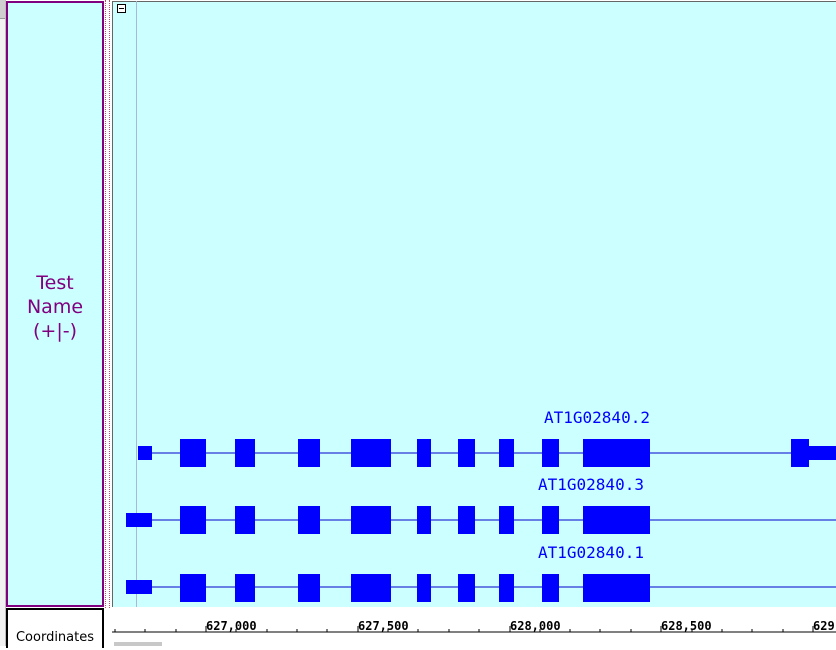 This screenshot has height=650, width=836. Describe the element at coordinates (231, 626) in the screenshot. I see `tick-label: 627,000` at that location.